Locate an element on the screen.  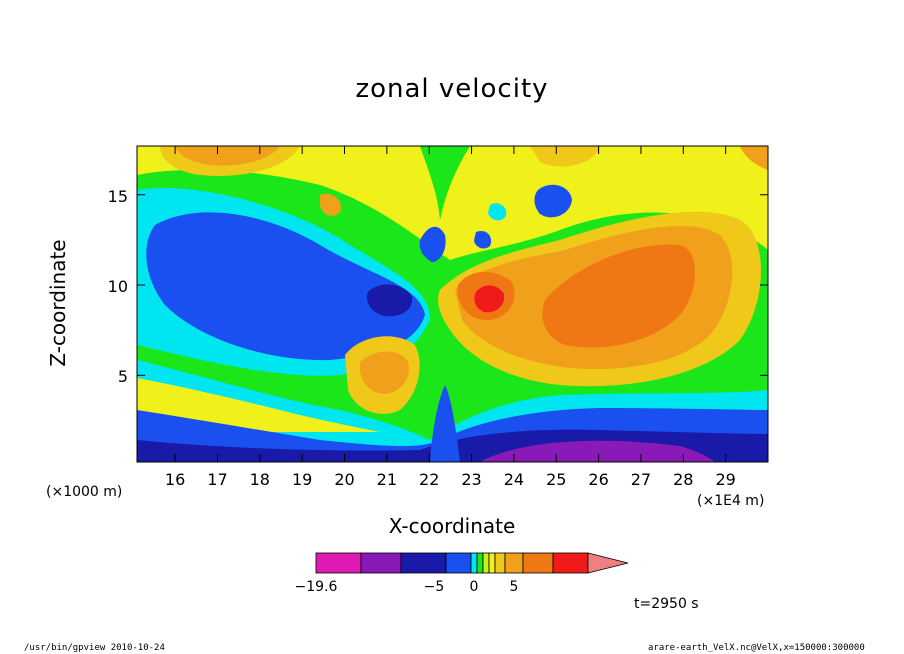
x-tick-label: 23 is located at coordinates (471, 479).